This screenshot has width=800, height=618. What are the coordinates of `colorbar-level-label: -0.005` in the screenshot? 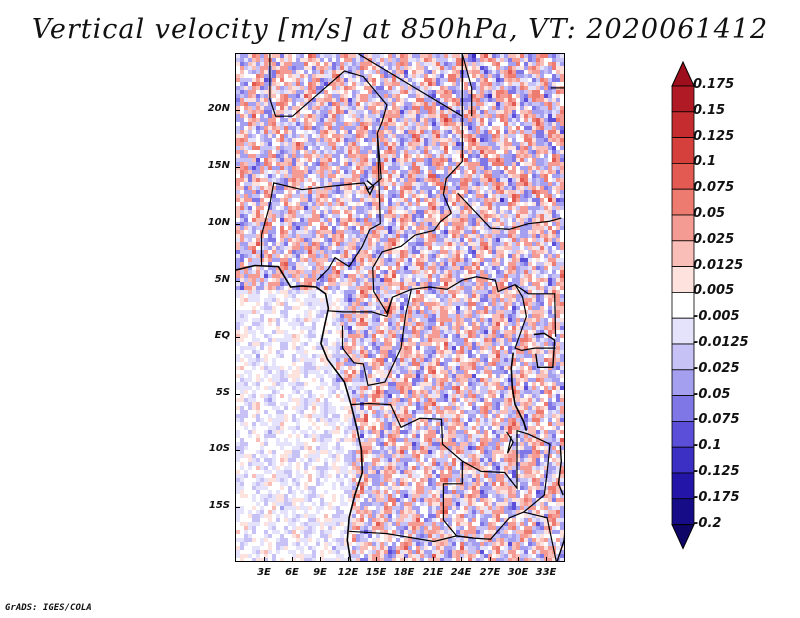 It's located at (716, 317).